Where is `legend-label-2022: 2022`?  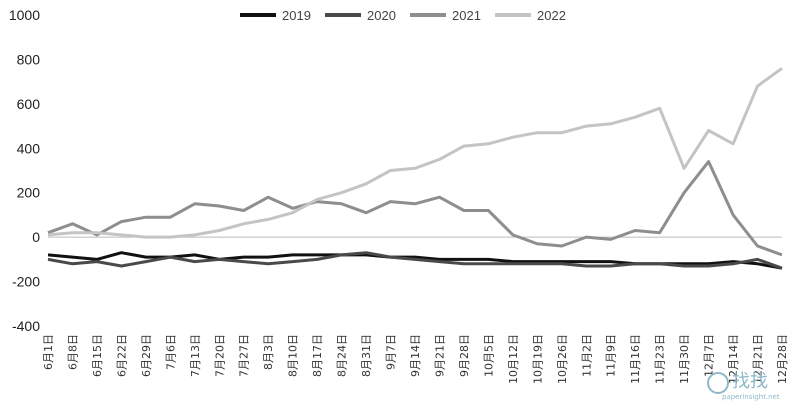
legend-label-2022: 2022 is located at coordinates (551, 15).